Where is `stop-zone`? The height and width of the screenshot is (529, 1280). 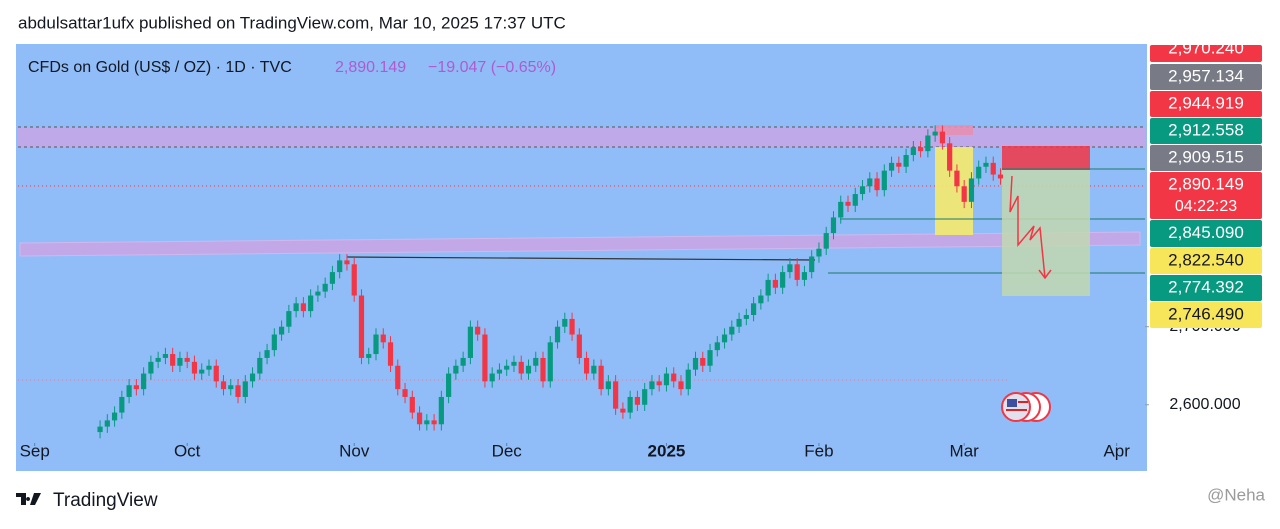
stop-zone is located at coordinates (1046, 158).